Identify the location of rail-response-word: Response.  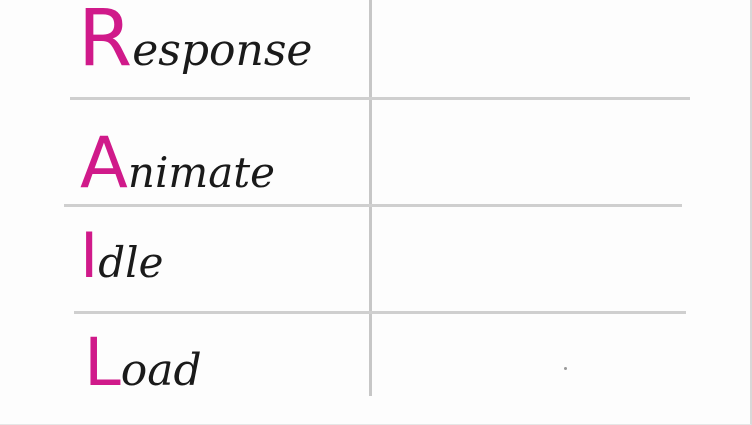
(195, 39).